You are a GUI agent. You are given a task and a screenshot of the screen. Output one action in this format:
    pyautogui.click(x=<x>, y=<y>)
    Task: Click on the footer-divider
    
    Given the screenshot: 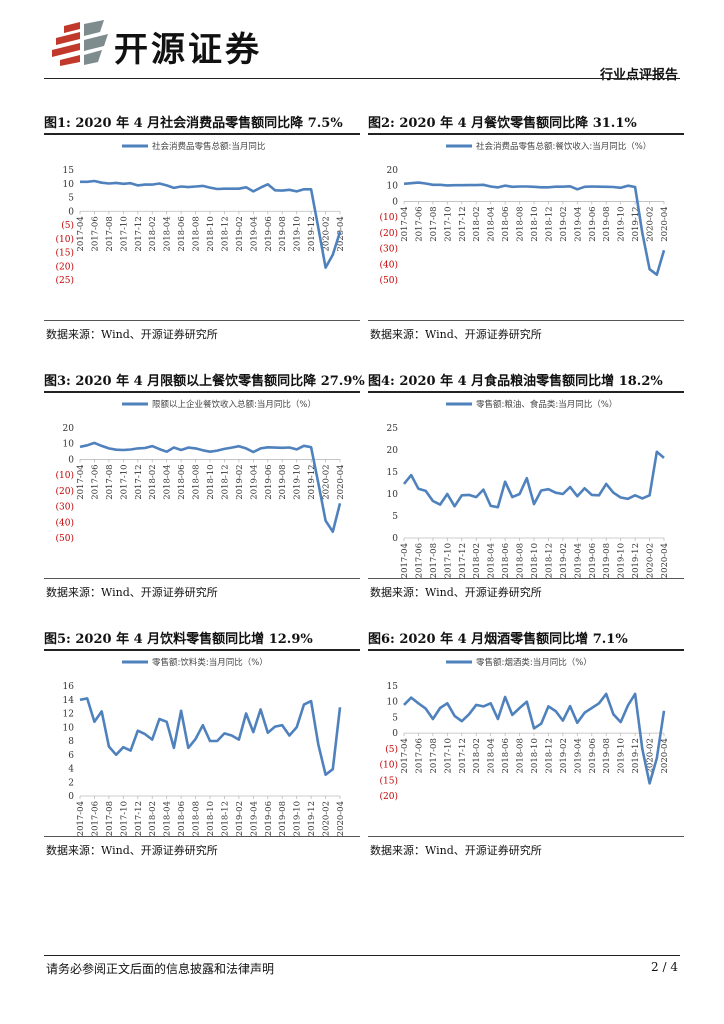 What is the action you would take?
    pyautogui.click(x=362, y=955)
    